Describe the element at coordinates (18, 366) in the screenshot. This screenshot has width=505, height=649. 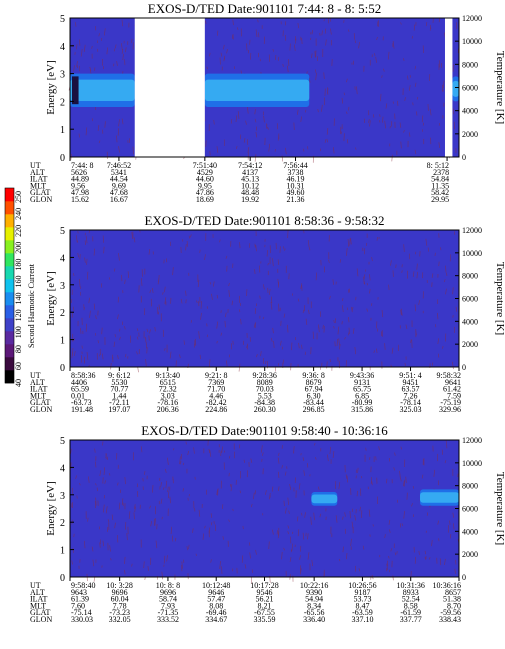
I see `colorbar-tick-label: 60` at that location.